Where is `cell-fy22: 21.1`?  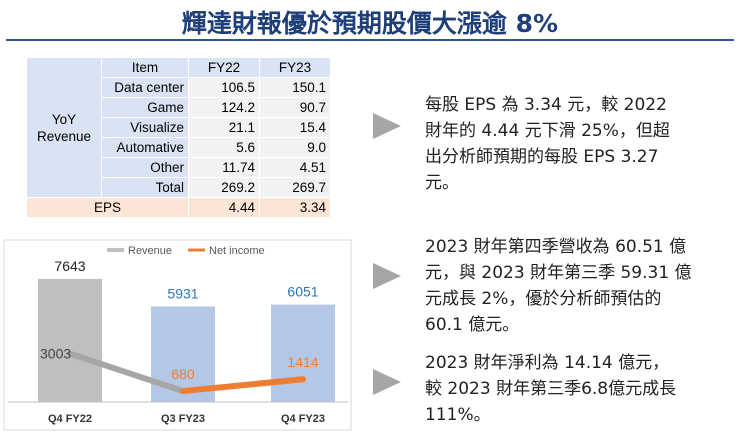 cell-fy22: 21.1 is located at coordinates (224, 127).